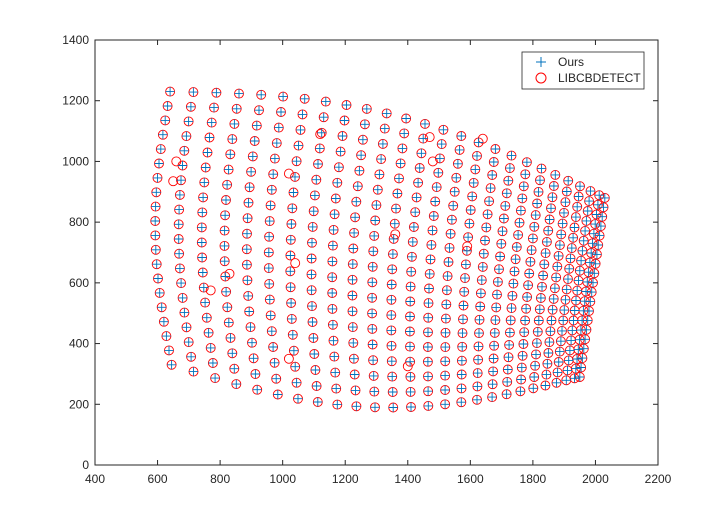  I want to click on x-tick-label: 1200, so click(345, 479).